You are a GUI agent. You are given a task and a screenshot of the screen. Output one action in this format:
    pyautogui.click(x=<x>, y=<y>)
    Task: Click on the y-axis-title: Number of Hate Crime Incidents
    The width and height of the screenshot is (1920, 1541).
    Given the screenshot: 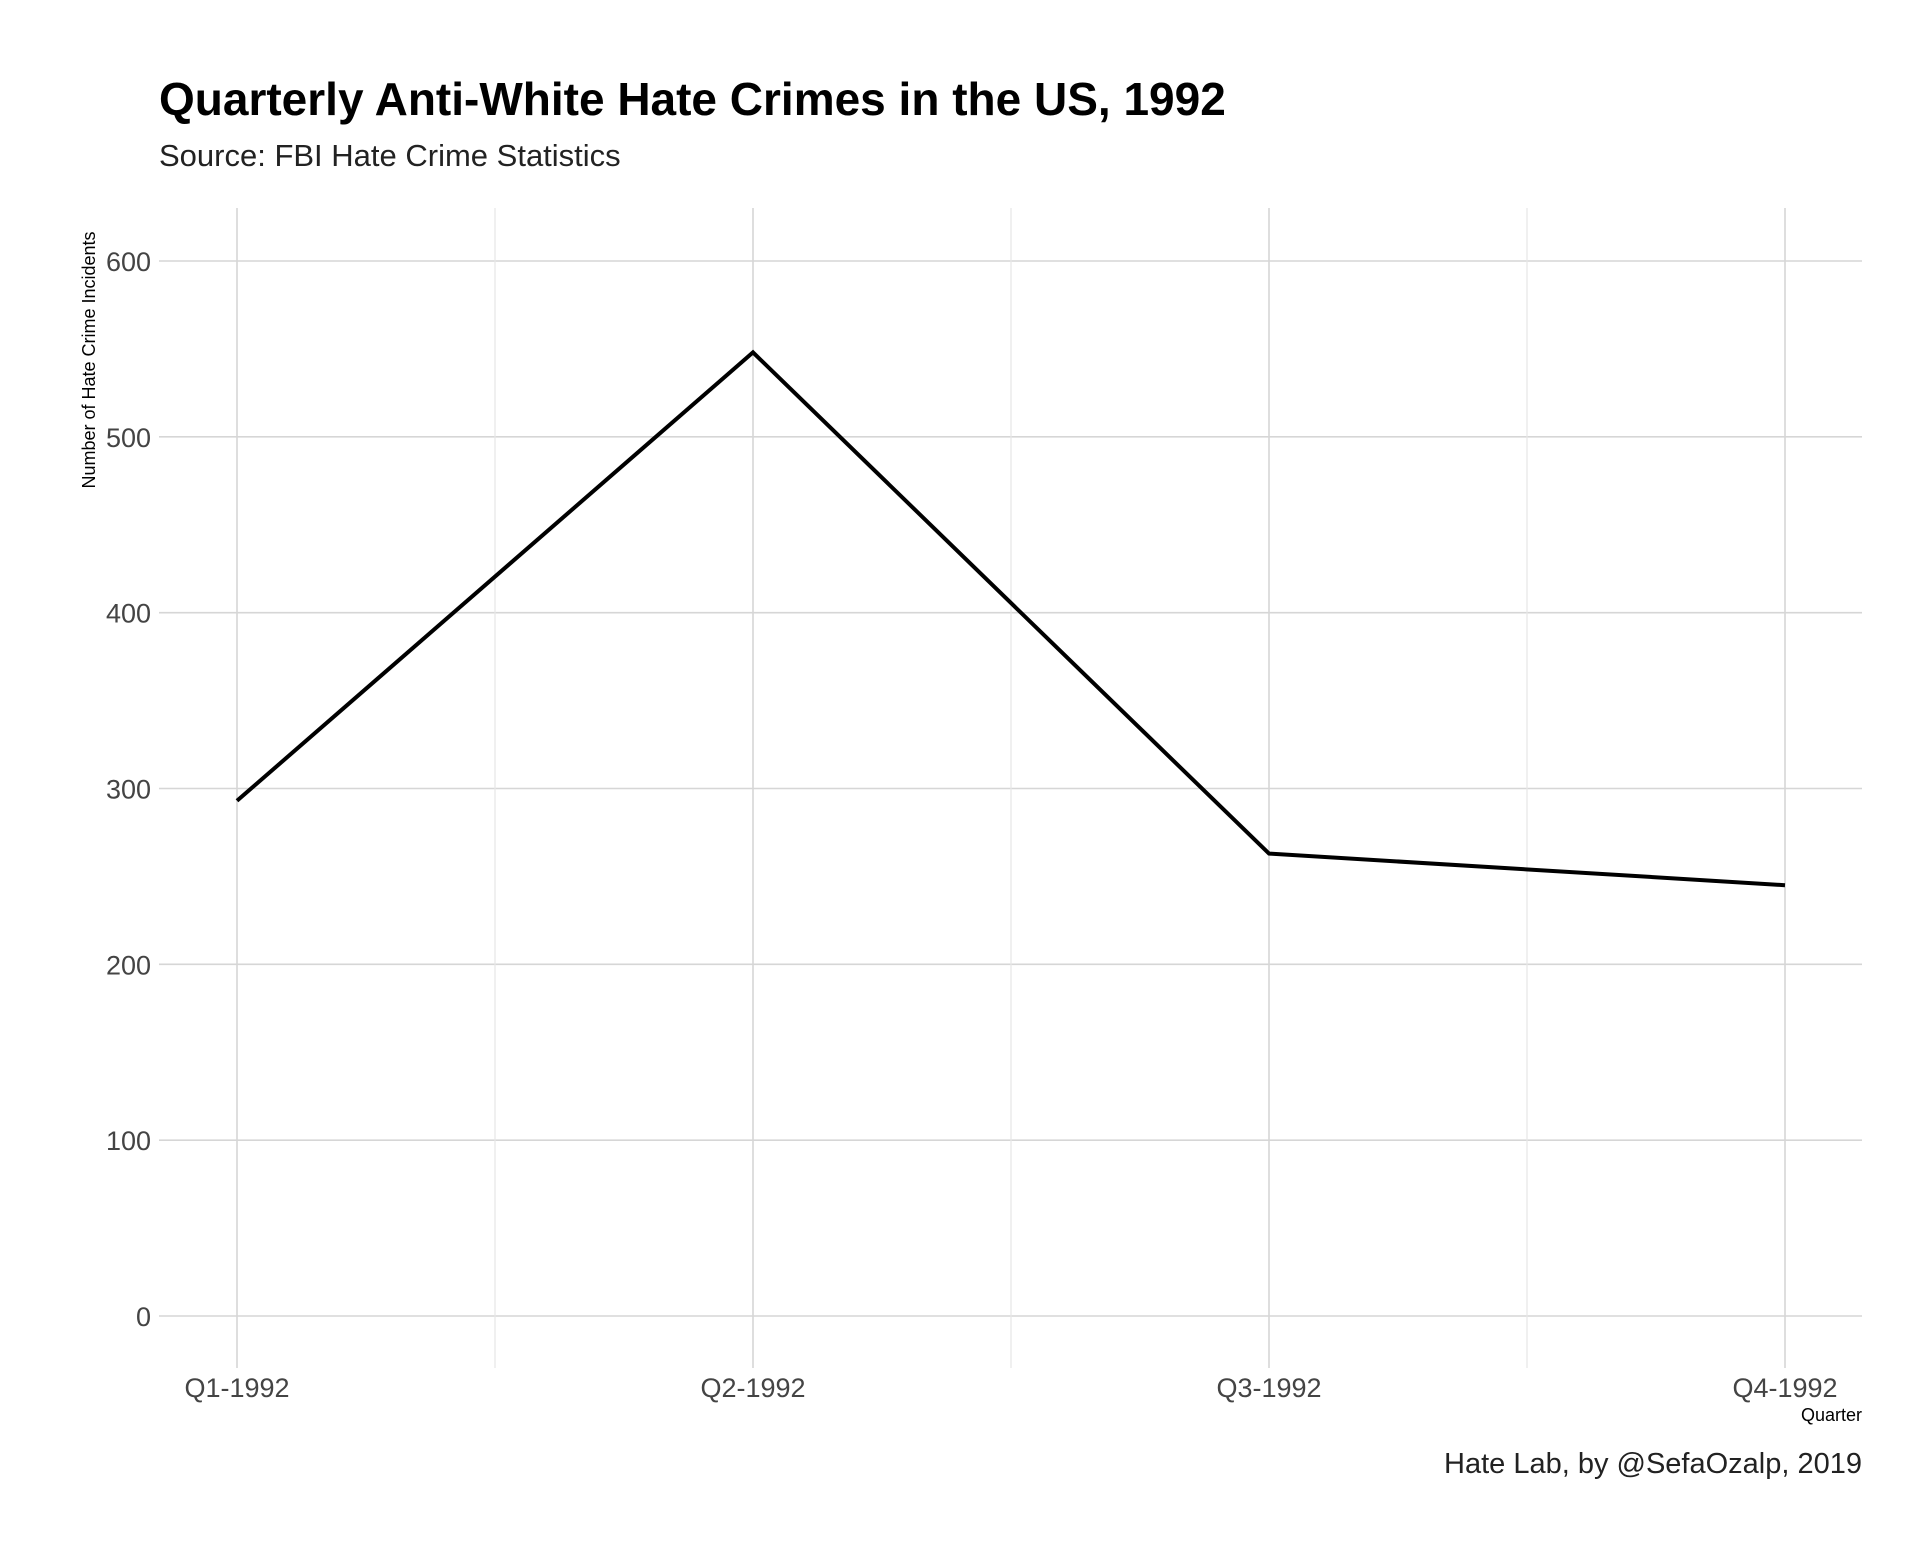 What is the action you would take?
    pyautogui.click(x=89, y=359)
    